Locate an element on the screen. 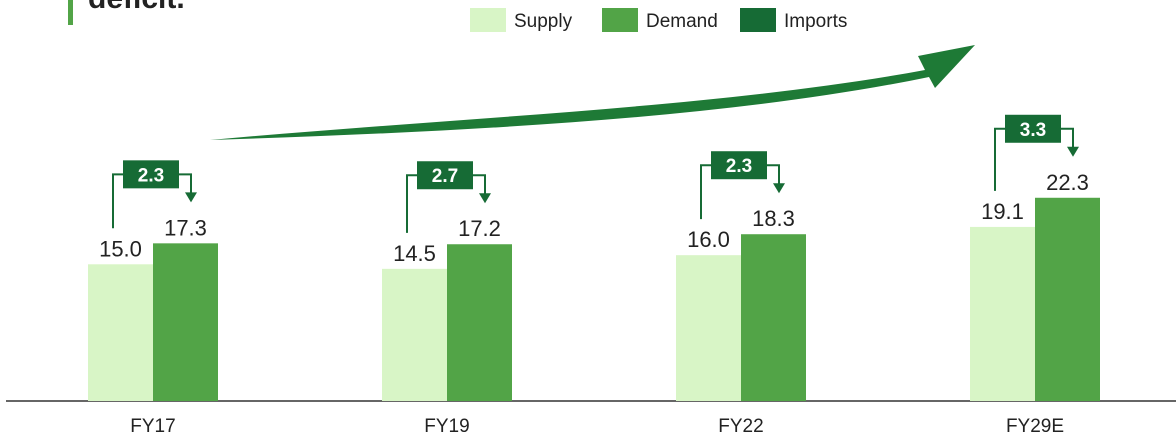 This screenshot has width=1176, height=439. x-tick-label: FY22 is located at coordinates (740, 426).